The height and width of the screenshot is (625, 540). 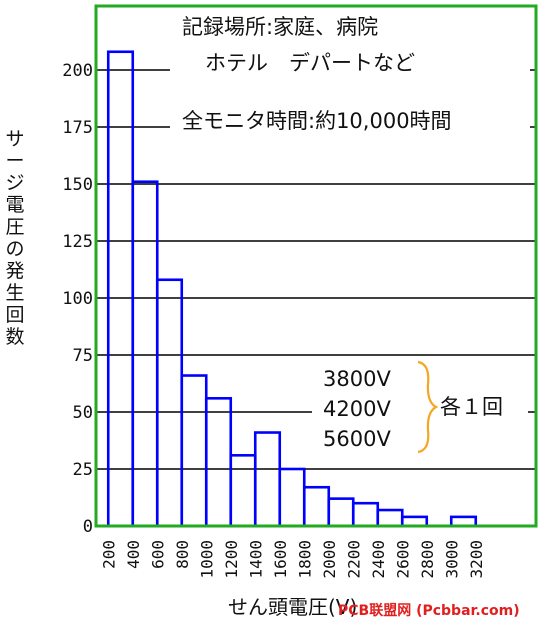 What do you see at coordinates (476, 559) in the screenshot?
I see `x-tick-label: 3200` at bounding box center [476, 559].